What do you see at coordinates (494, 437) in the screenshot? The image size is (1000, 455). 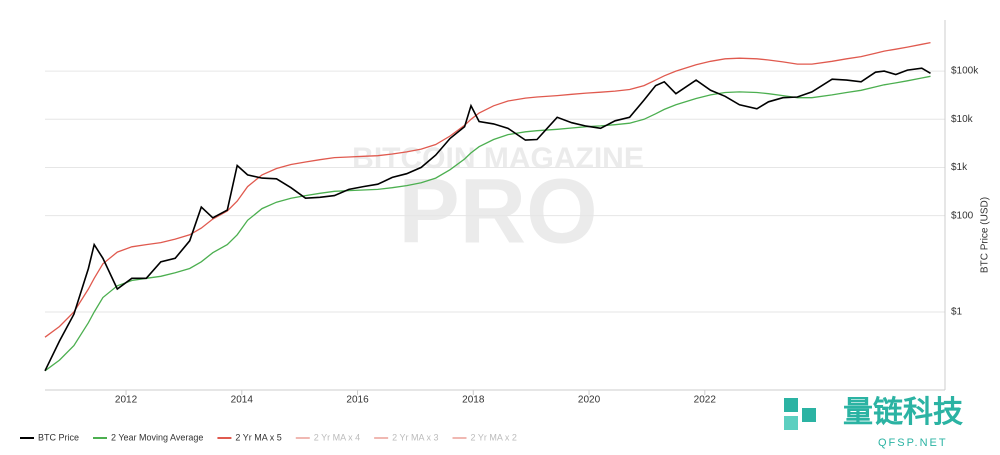 I see `legend-label: 2 Yr MA x 2` at bounding box center [494, 437].